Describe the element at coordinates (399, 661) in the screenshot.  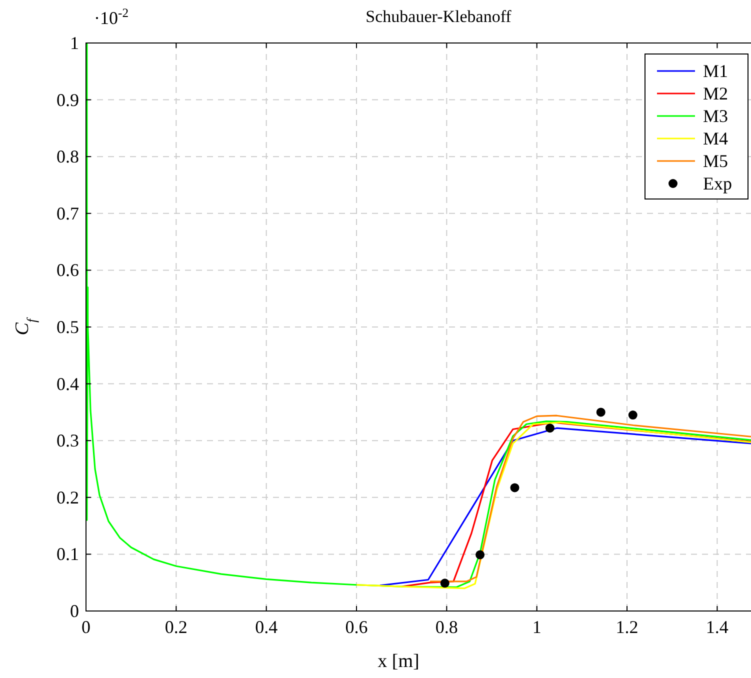
I see `x-axis-title: x [m]` at that location.